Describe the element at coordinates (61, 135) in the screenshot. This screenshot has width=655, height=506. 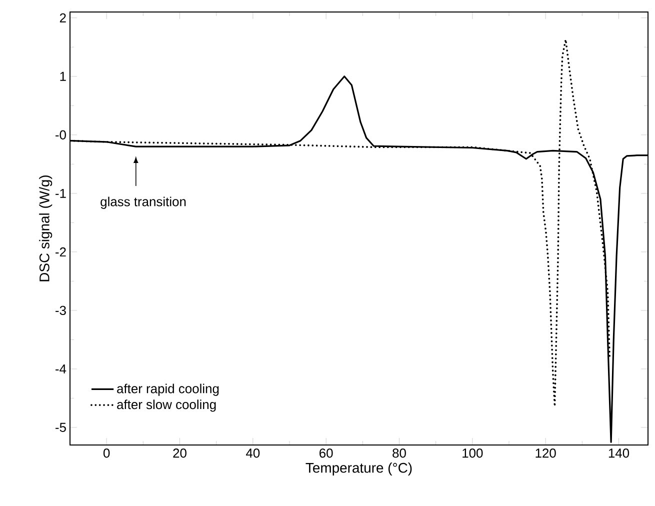
I see `y-tick-label: -0` at that location.